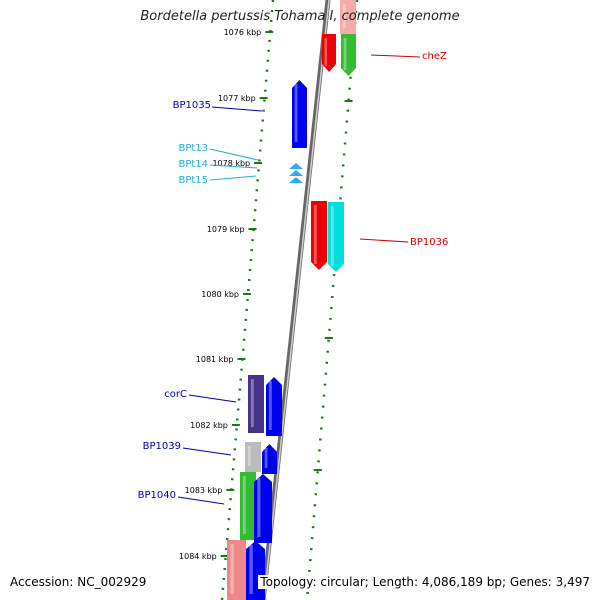 This screenshot has height=600, width=600. I want to click on gene-cyan-BP1036, so click(336, 237).